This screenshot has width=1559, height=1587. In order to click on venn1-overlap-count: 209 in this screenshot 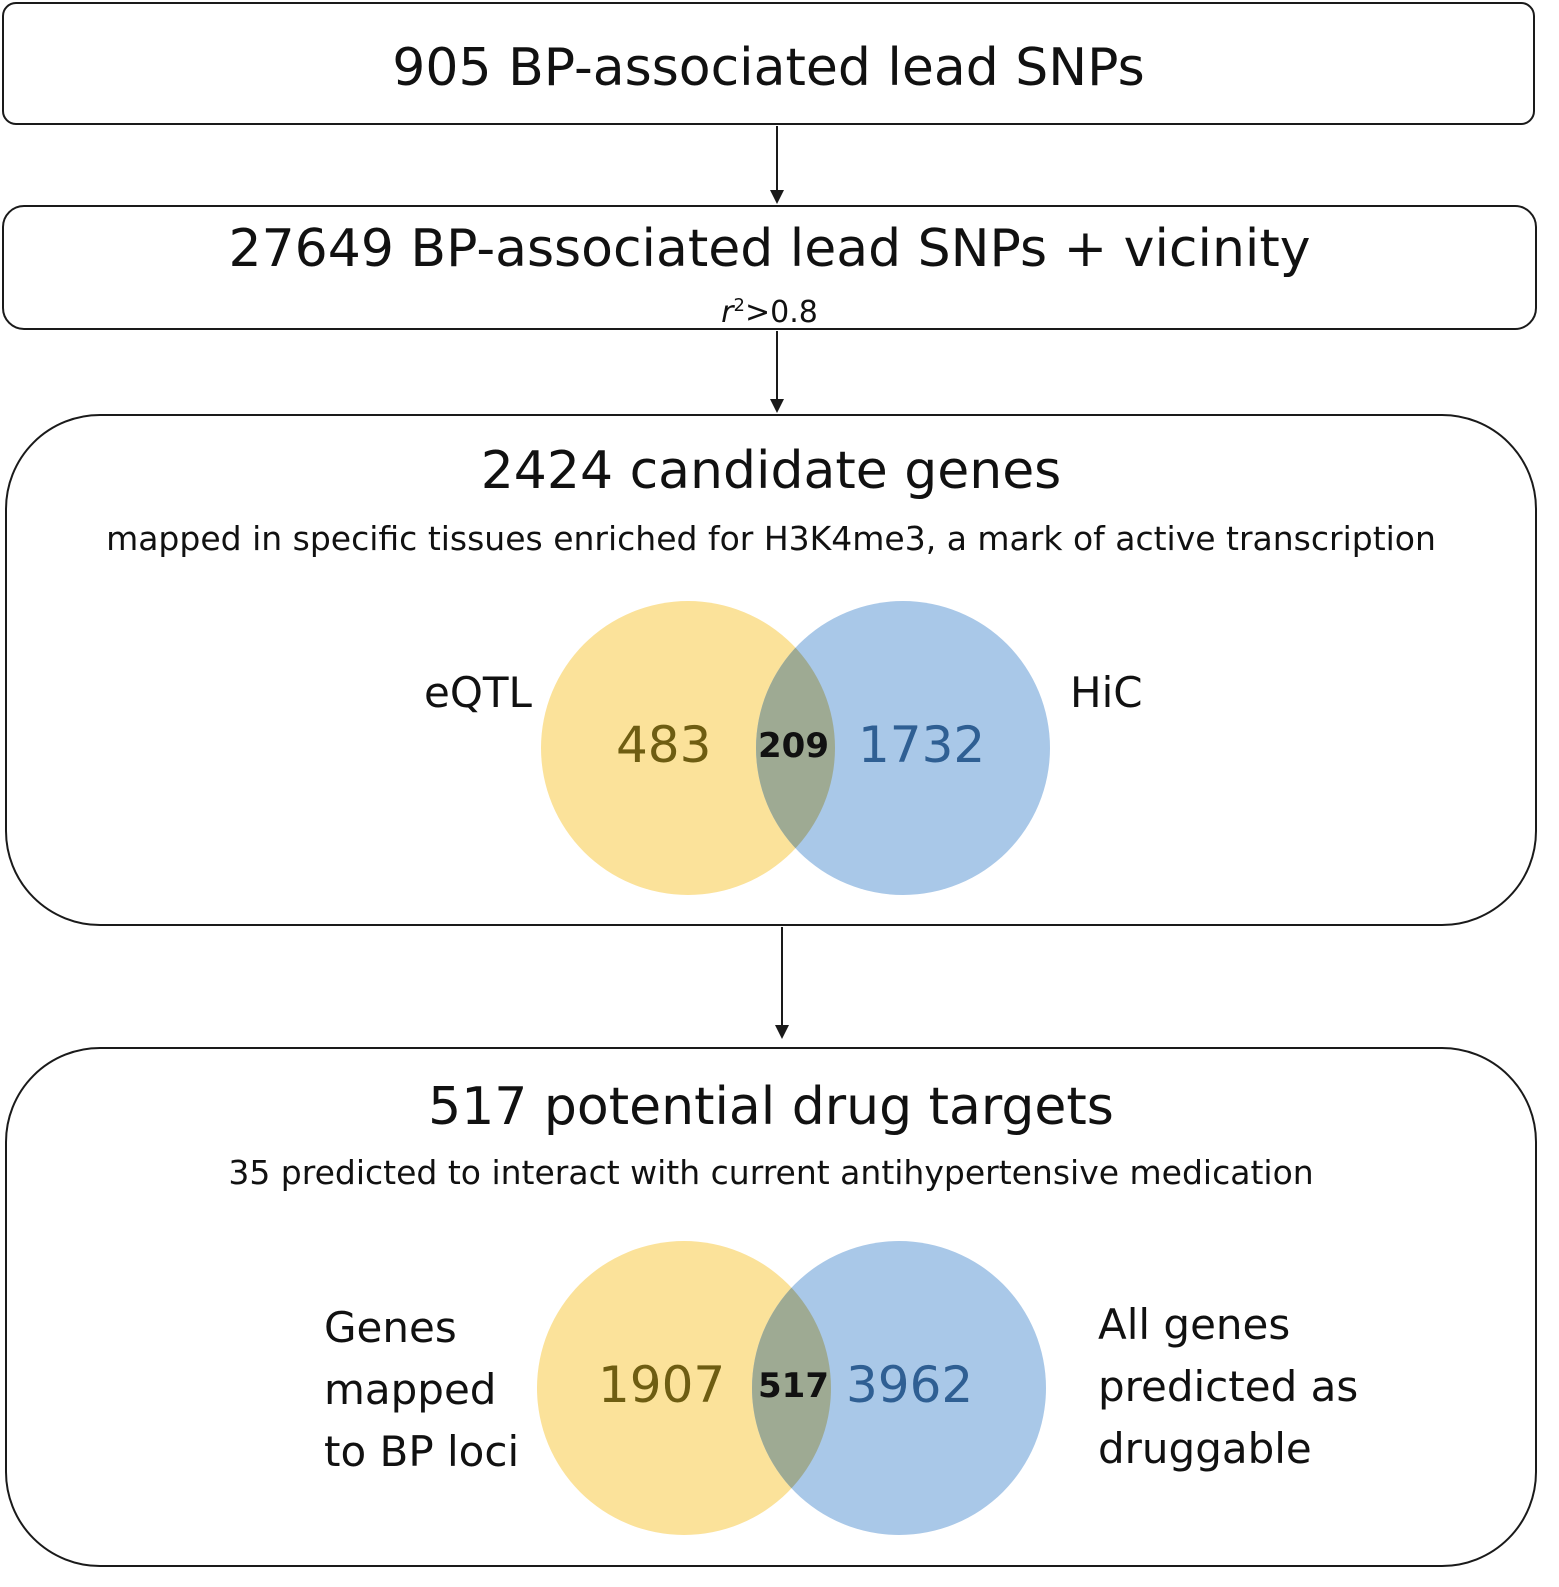, I will do `click(793, 746)`.